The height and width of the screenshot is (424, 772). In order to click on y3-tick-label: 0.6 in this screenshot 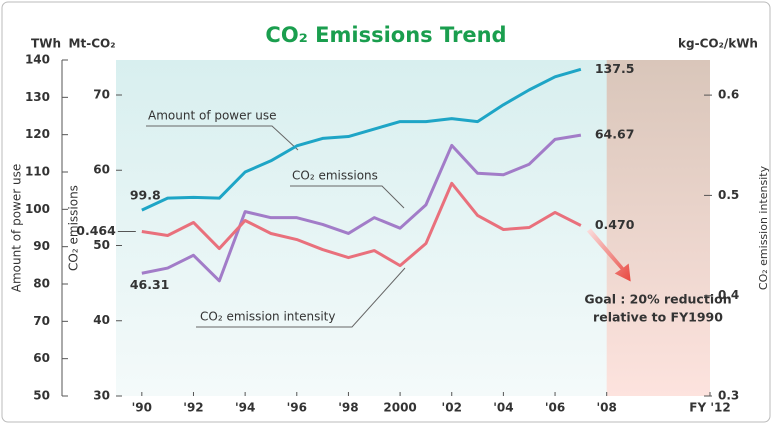, I will do `click(728, 95)`.